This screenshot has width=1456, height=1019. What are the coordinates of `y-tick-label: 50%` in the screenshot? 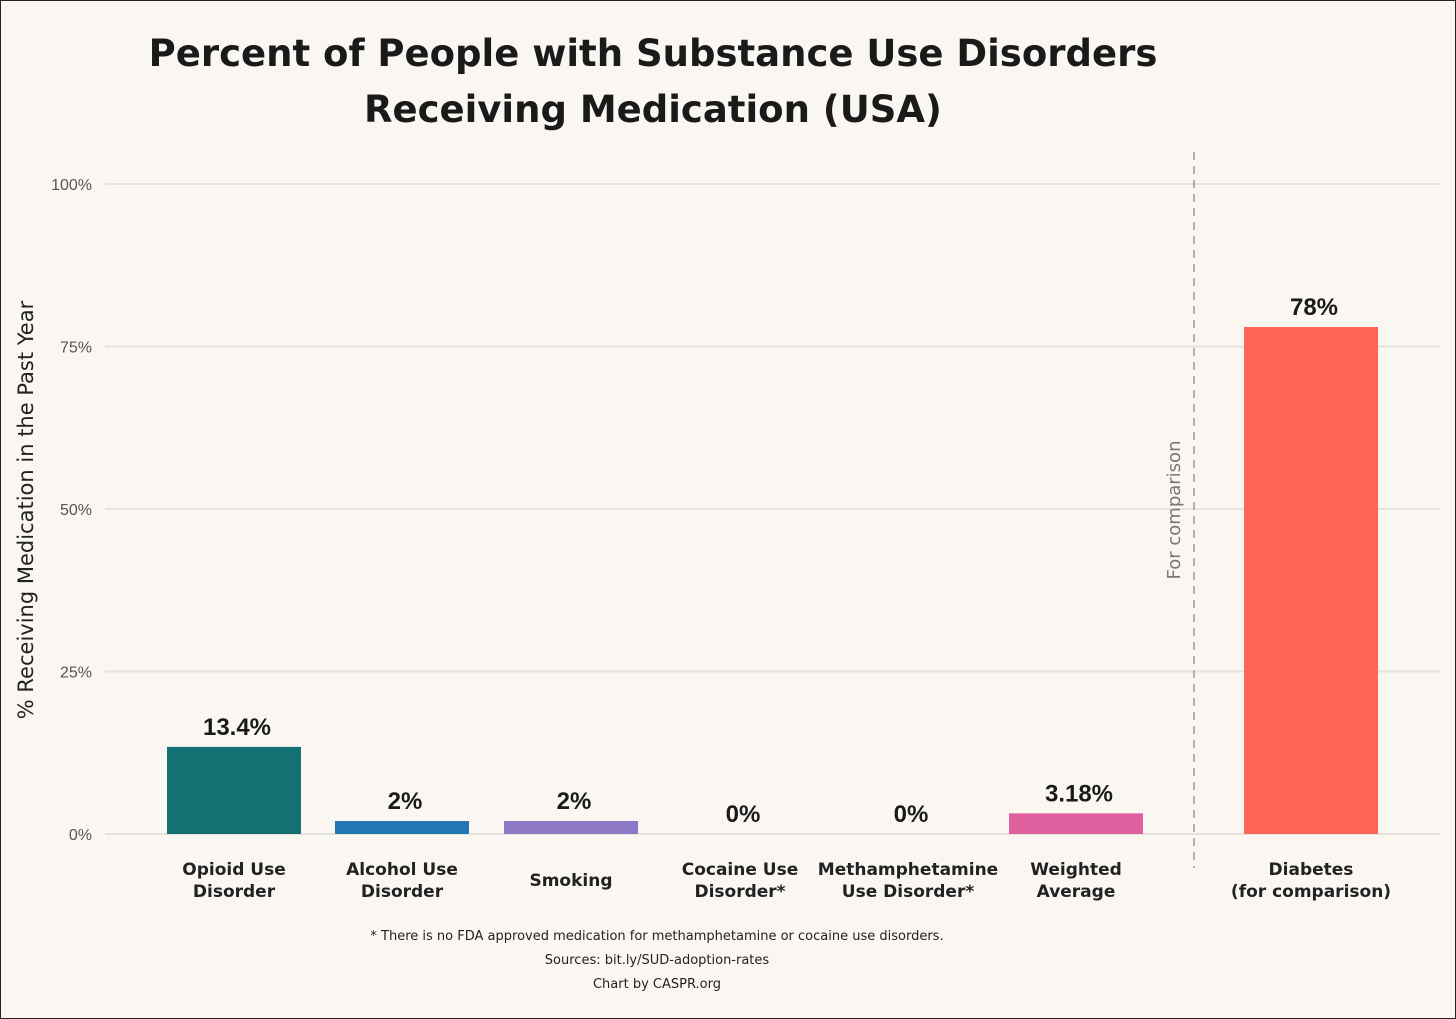 It's located at (76, 510).